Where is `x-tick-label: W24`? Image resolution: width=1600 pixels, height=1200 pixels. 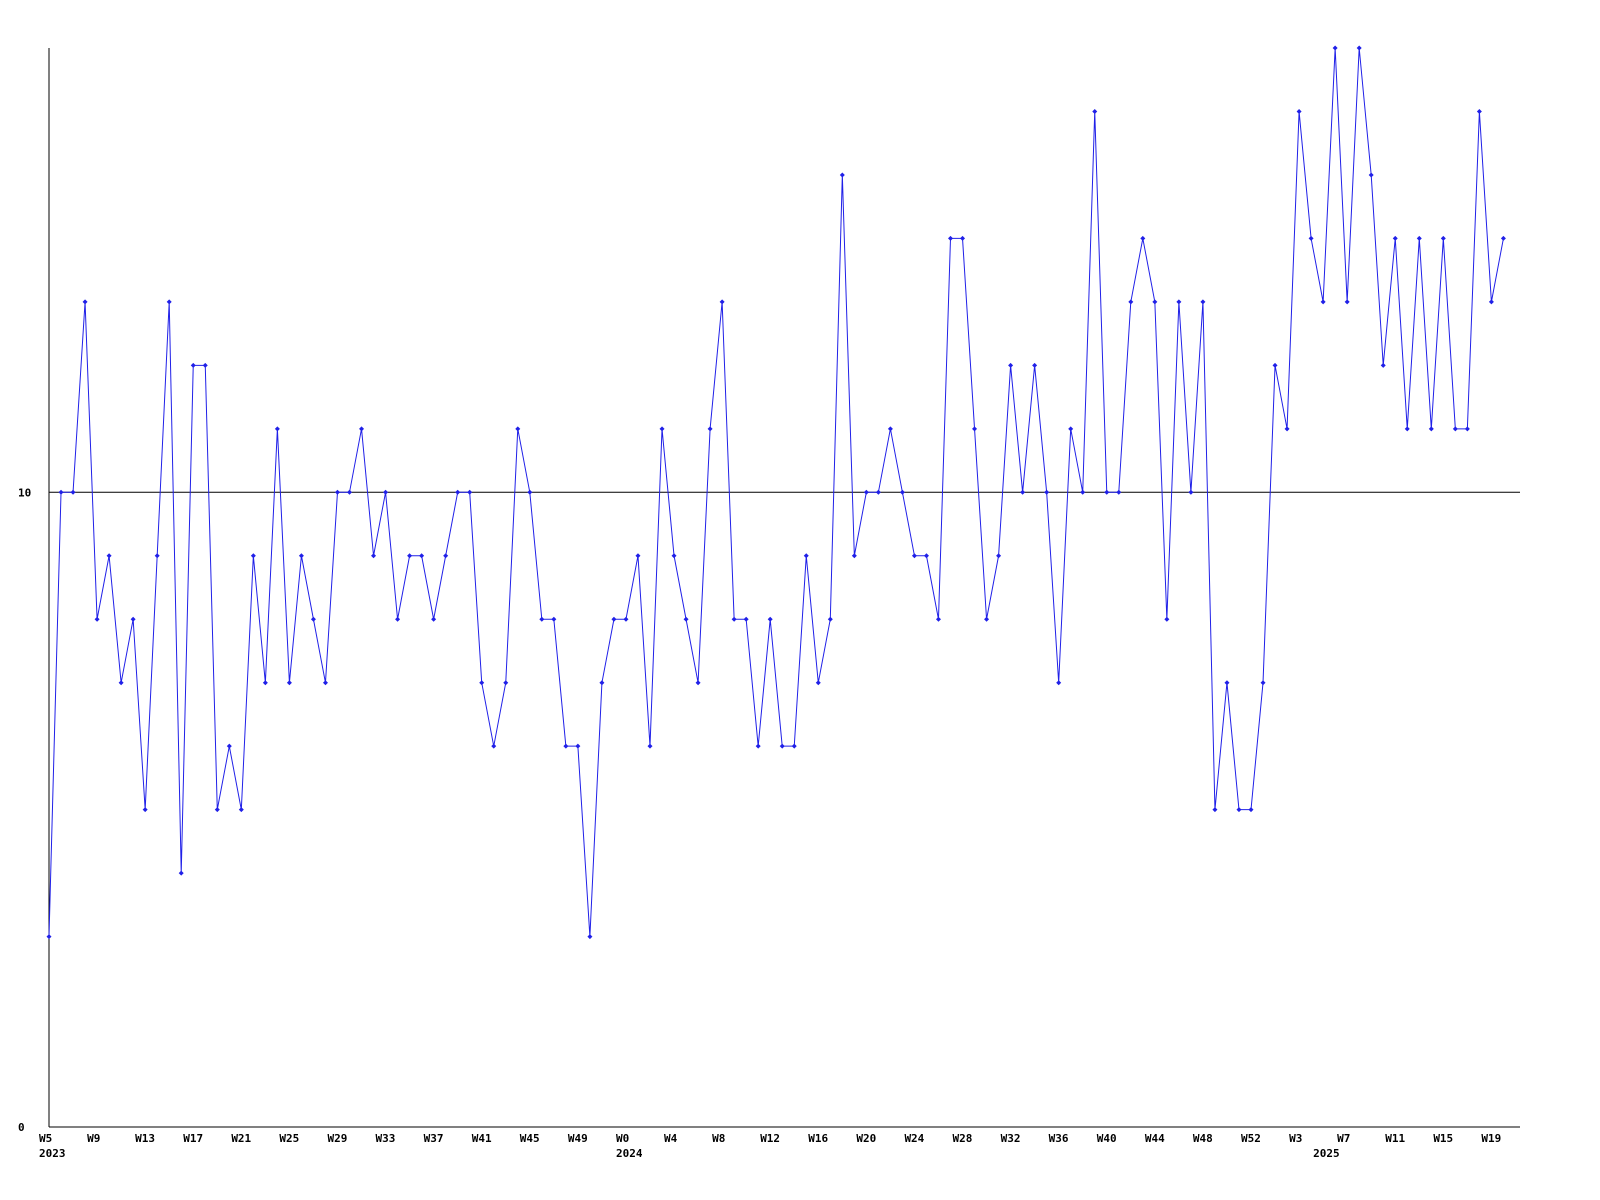
x-tick-label: W24 is located at coordinates (914, 1138).